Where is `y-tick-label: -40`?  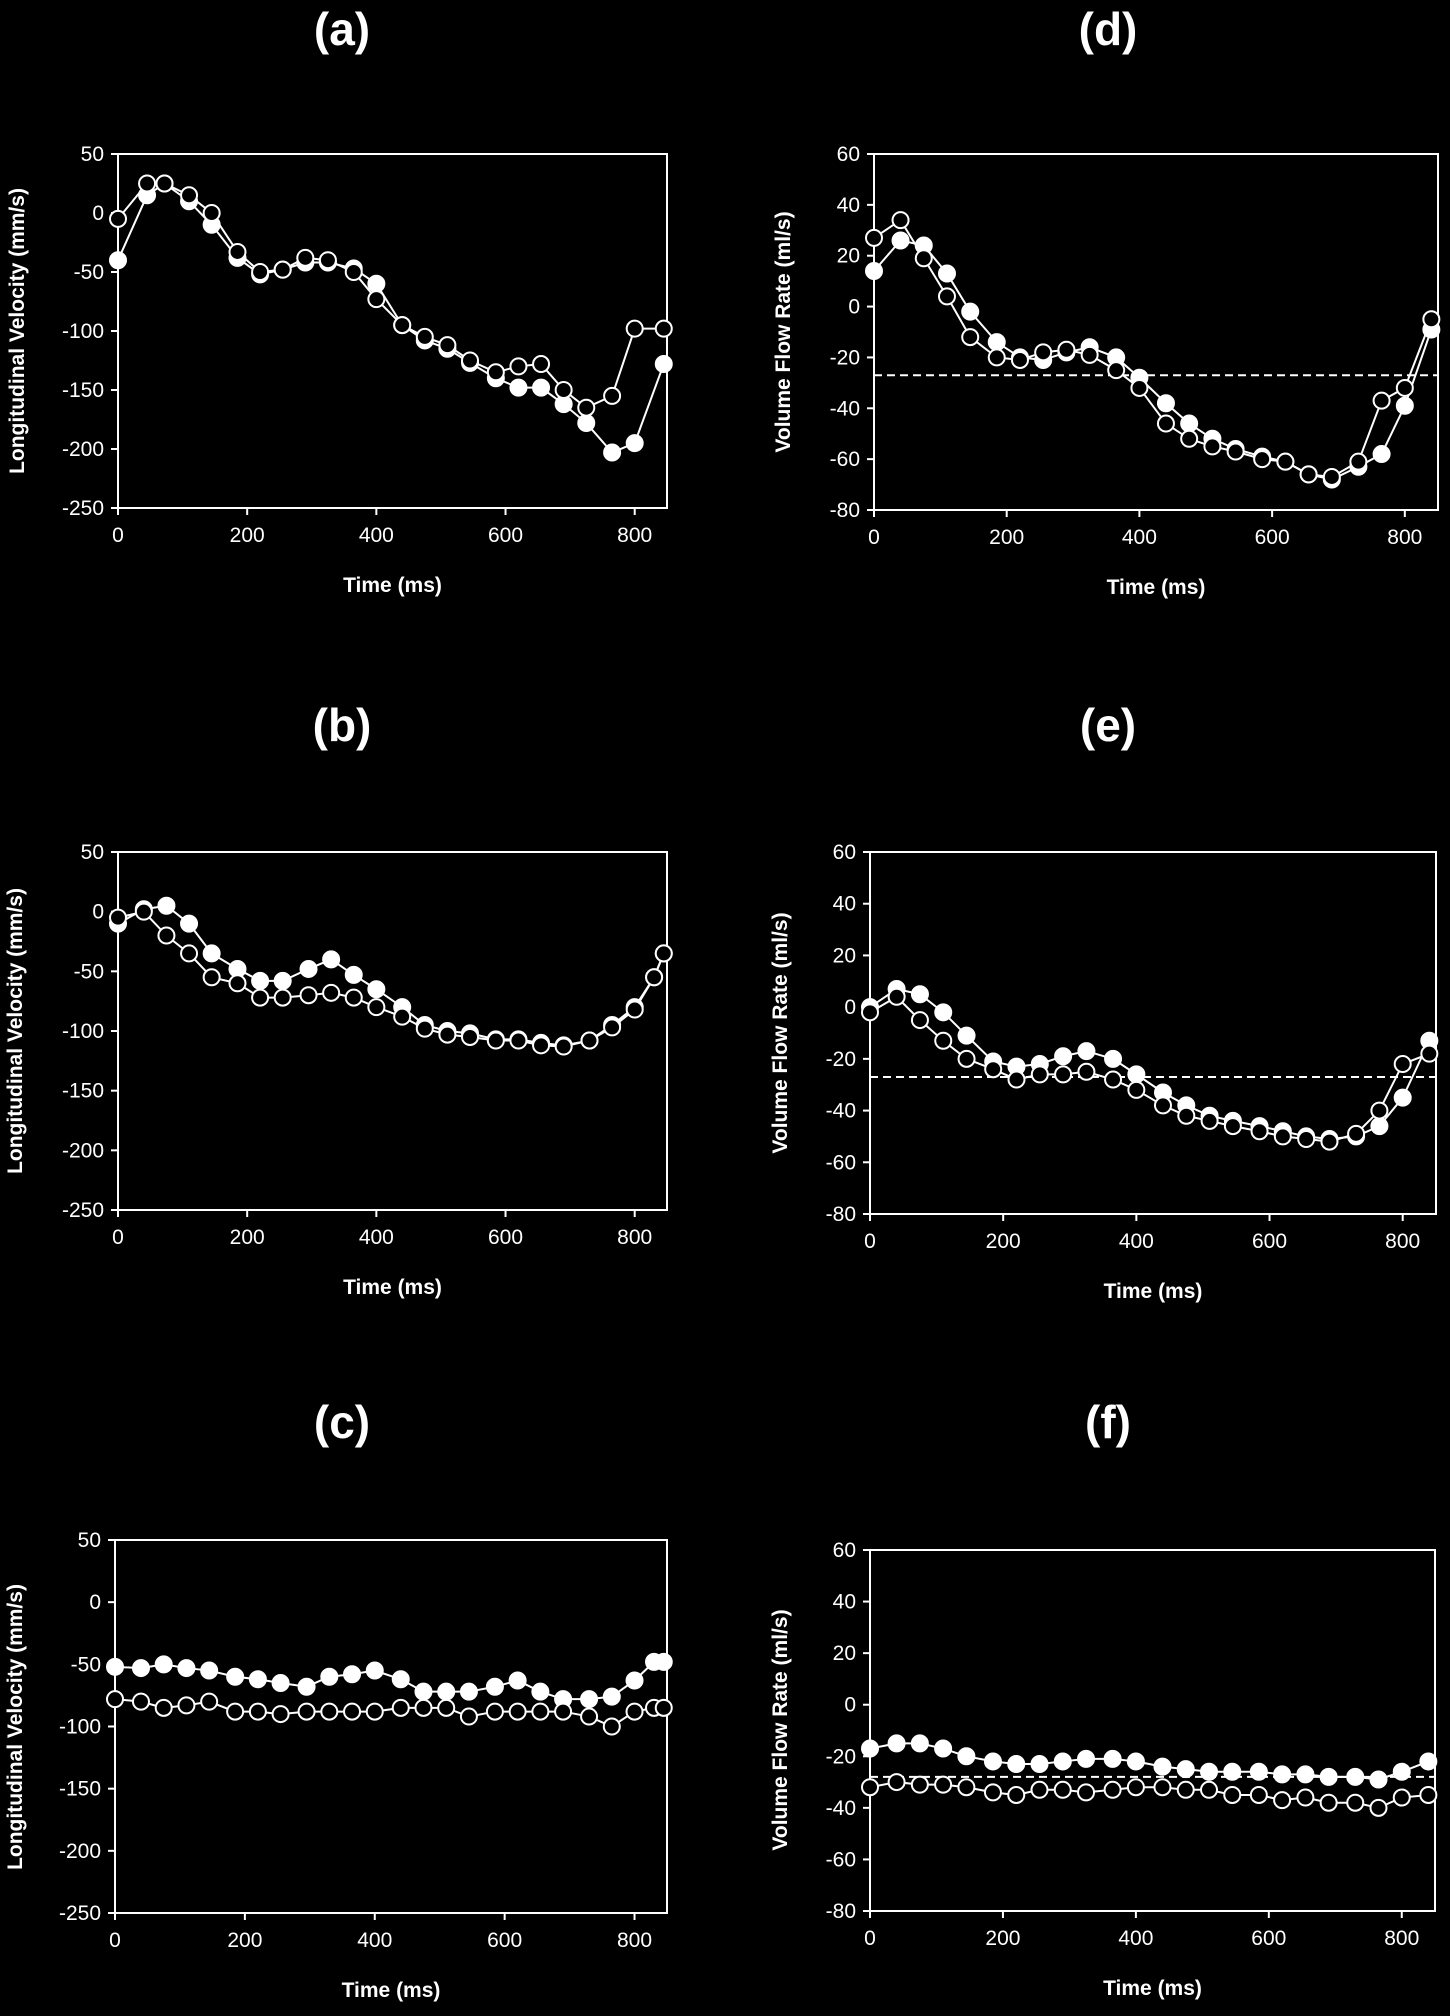
y-tick-label: -40 is located at coordinates (841, 1808).